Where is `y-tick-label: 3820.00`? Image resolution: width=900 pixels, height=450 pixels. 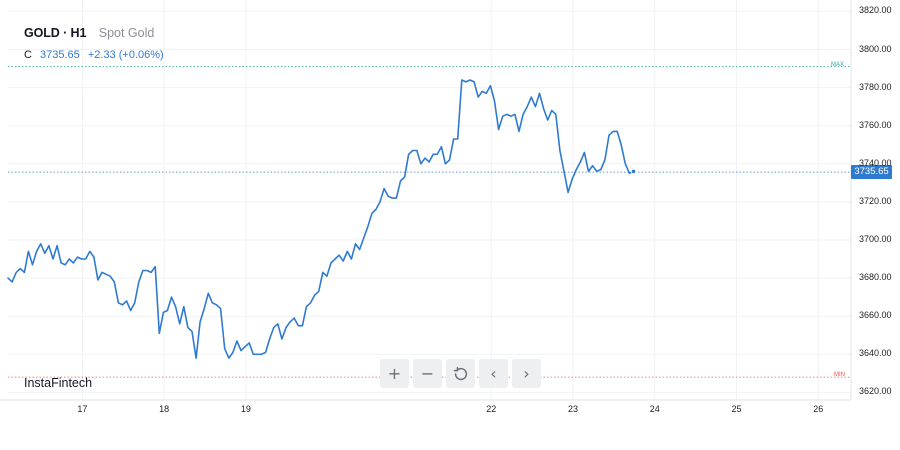
y-tick-label: 3820.00 is located at coordinates (875, 10).